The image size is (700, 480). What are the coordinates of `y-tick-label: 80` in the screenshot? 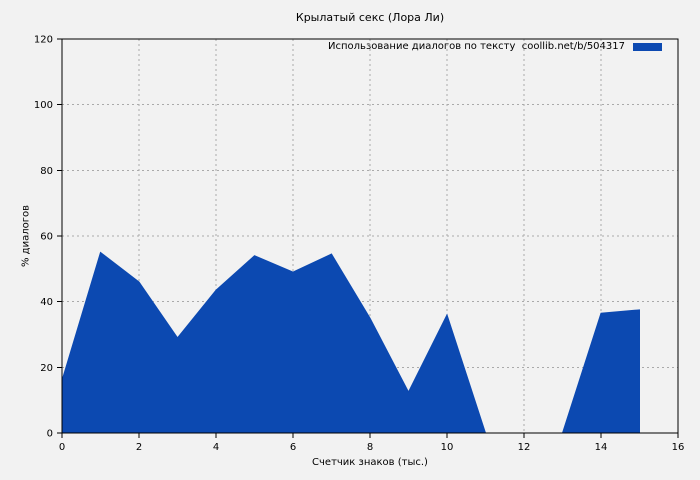 It's located at (46, 171).